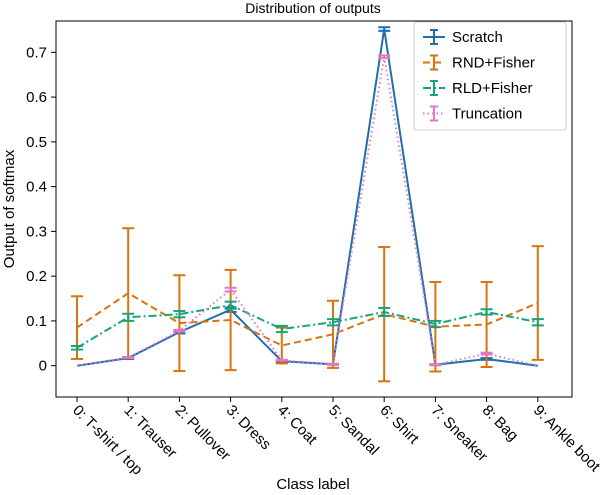 Image resolution: width=606 pixels, height=495 pixels. I want to click on x-tick-label: 8: Bag, so click(500, 423).